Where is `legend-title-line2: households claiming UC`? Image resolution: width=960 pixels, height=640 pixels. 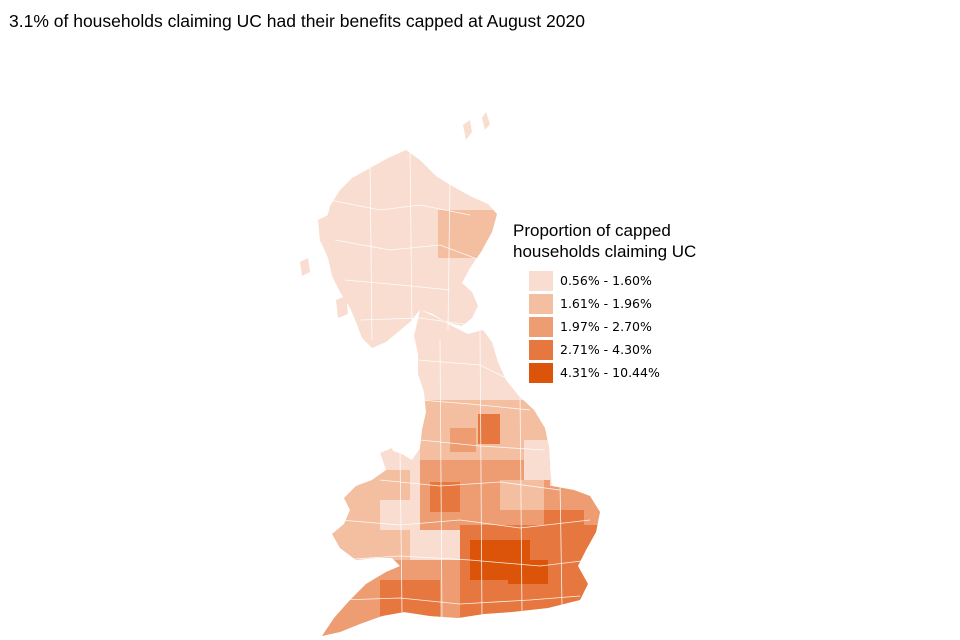
legend-title-line2: households claiming UC is located at coordinates (605, 251).